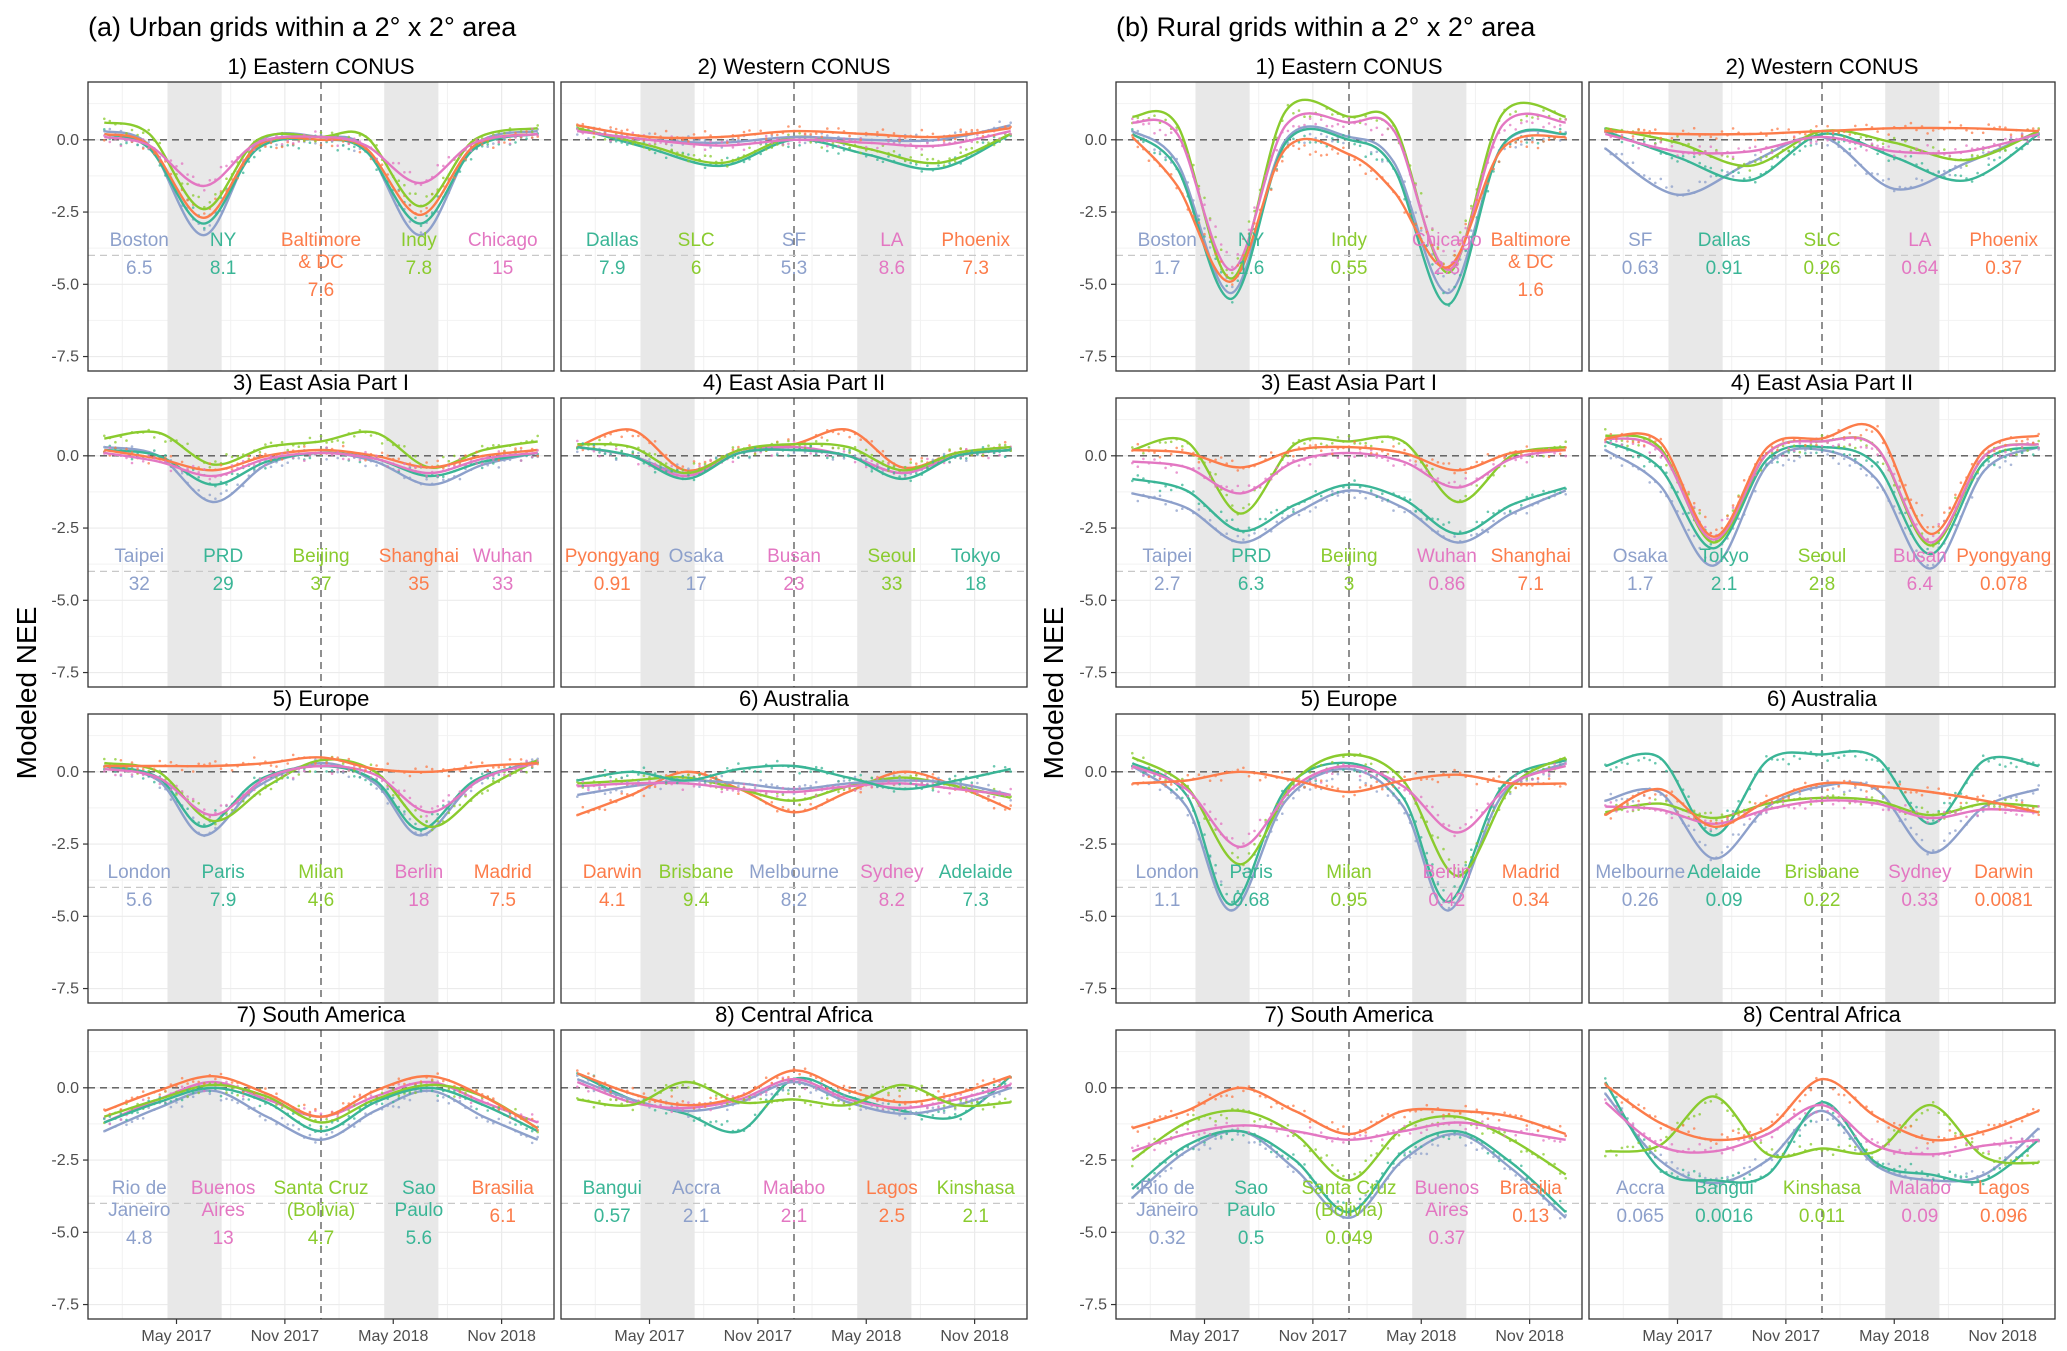 The image size is (2067, 1351). Describe the element at coordinates (419, 240) in the screenshot. I see `city-label: Indy` at that location.